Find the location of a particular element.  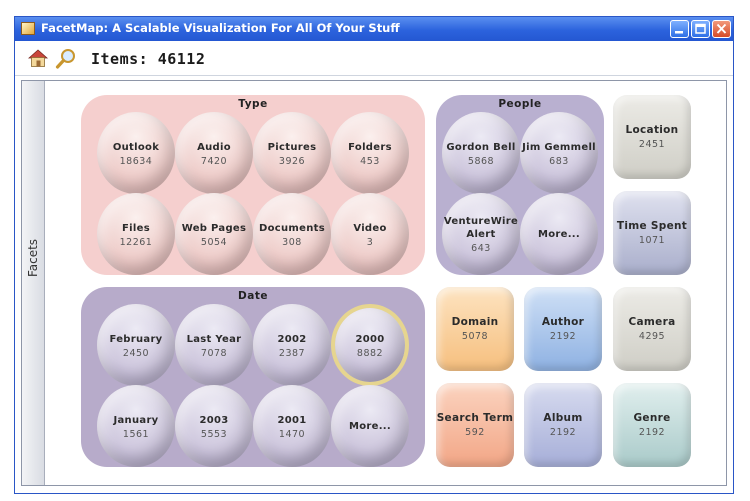

facet-jim-gemmell: Jim Gemmell 683 is located at coordinates (559, 153).